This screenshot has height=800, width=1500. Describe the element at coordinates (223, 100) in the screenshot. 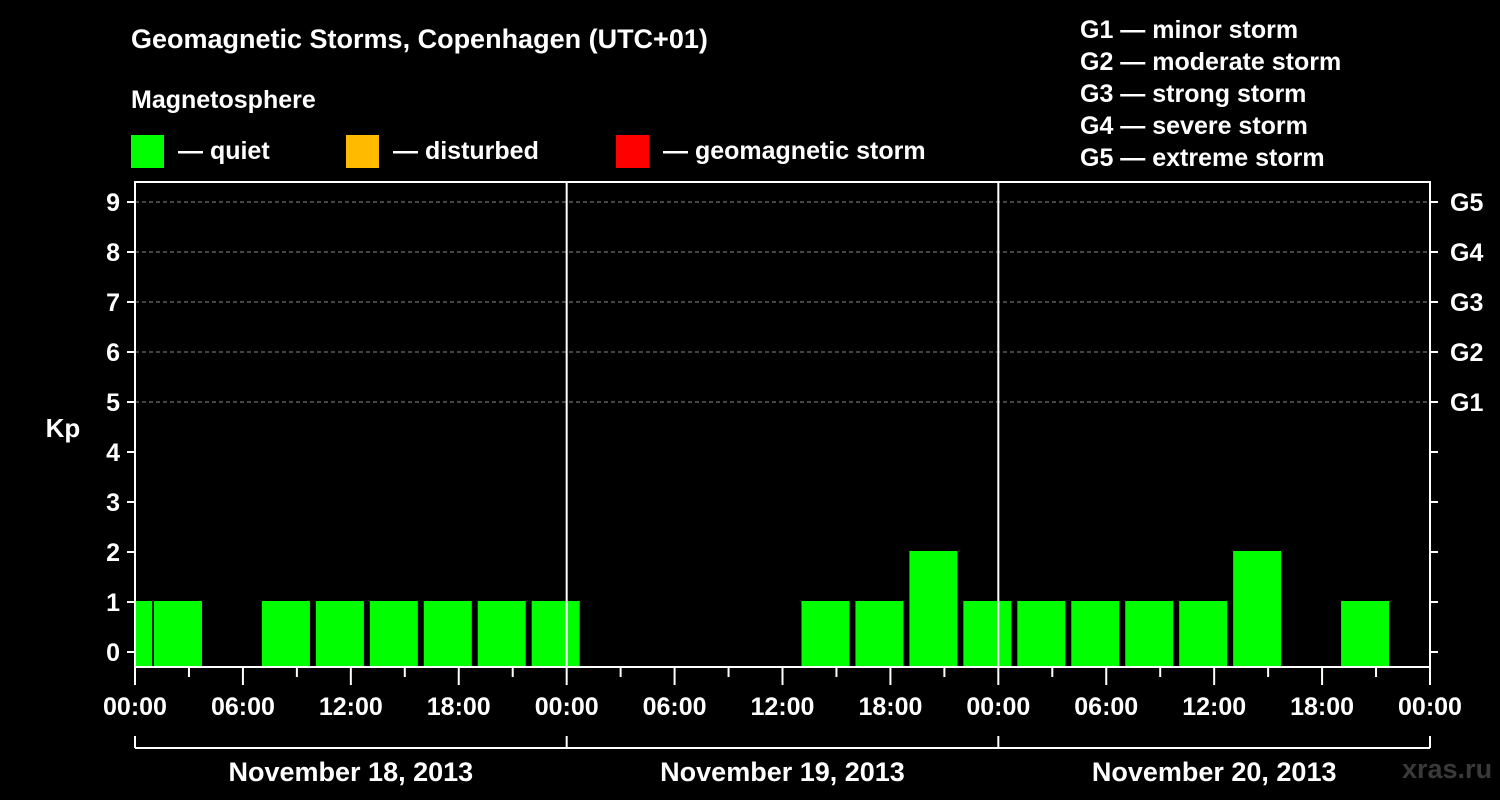

I see `chart-subtitle: Magnetosphere` at that location.